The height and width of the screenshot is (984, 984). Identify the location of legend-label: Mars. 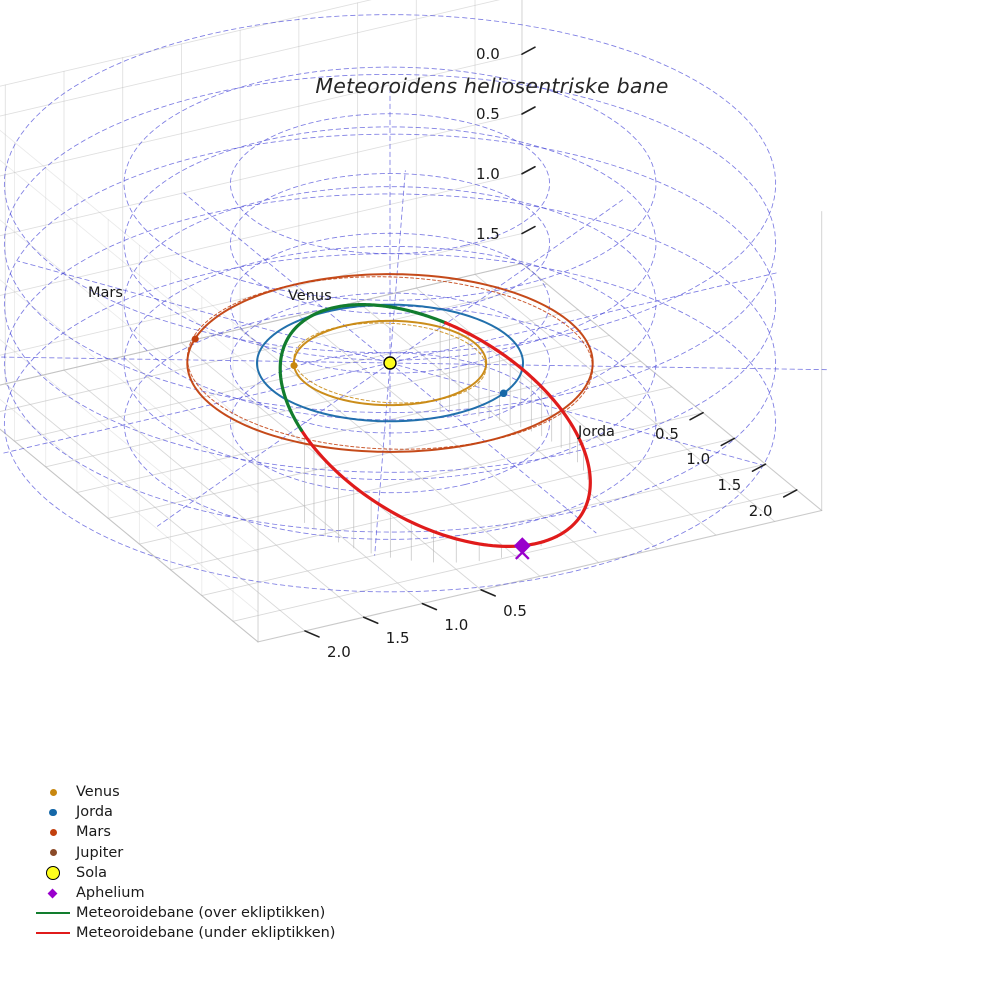
(93, 832).